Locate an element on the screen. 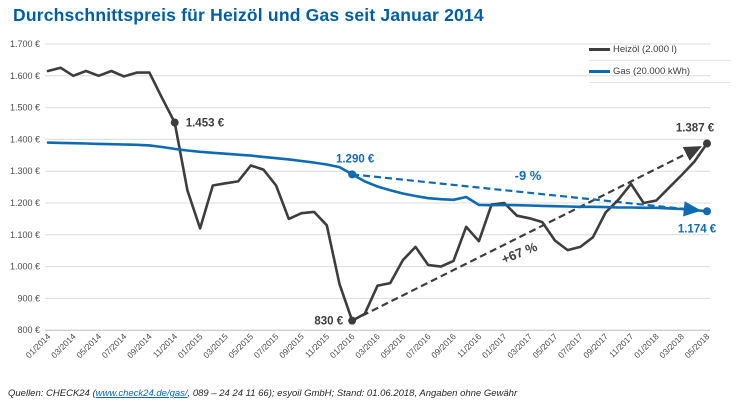 The width and height of the screenshot is (750, 412). x-axis-label: 07/2014 is located at coordinates (114, 345).